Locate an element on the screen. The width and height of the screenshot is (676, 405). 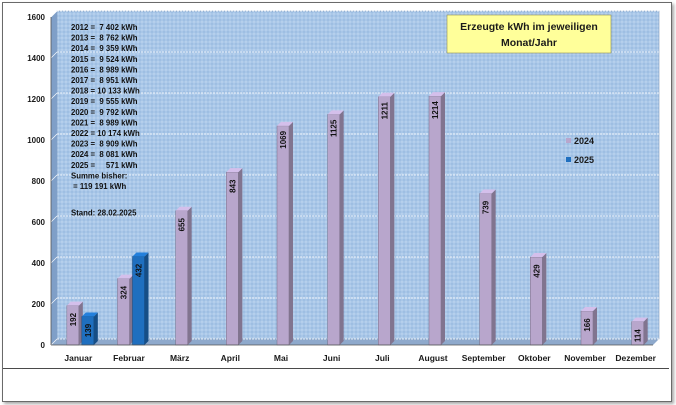
annotation-line: Summe bisher: is located at coordinates (99, 175).